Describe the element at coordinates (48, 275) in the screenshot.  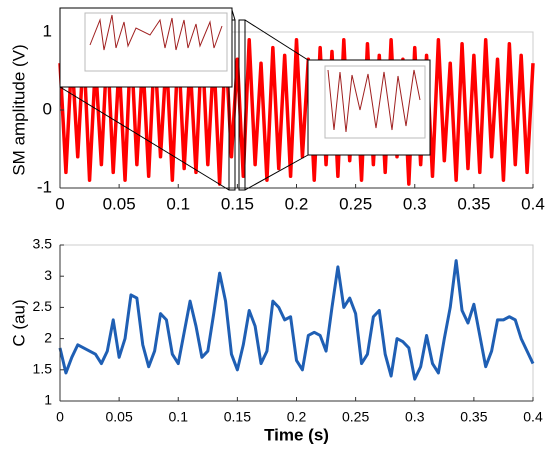
I see `y-tick-label: 3` at that location.